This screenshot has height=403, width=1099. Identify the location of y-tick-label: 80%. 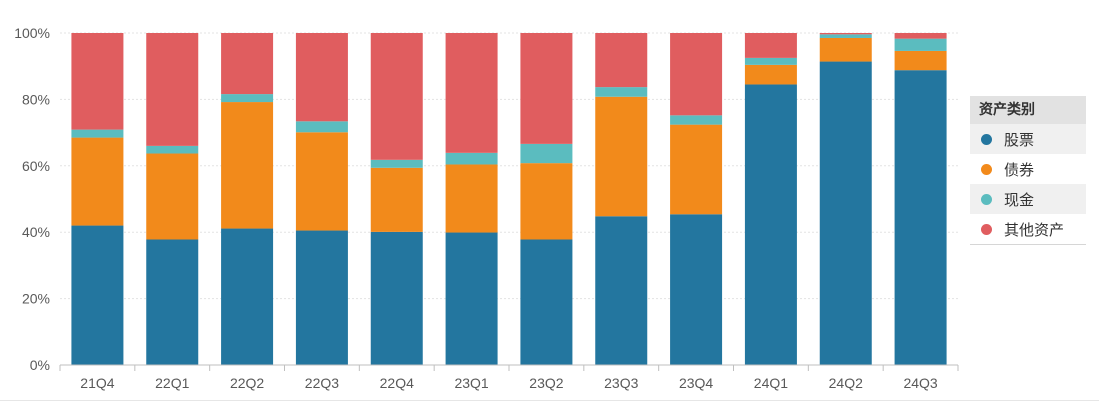
(36, 99).